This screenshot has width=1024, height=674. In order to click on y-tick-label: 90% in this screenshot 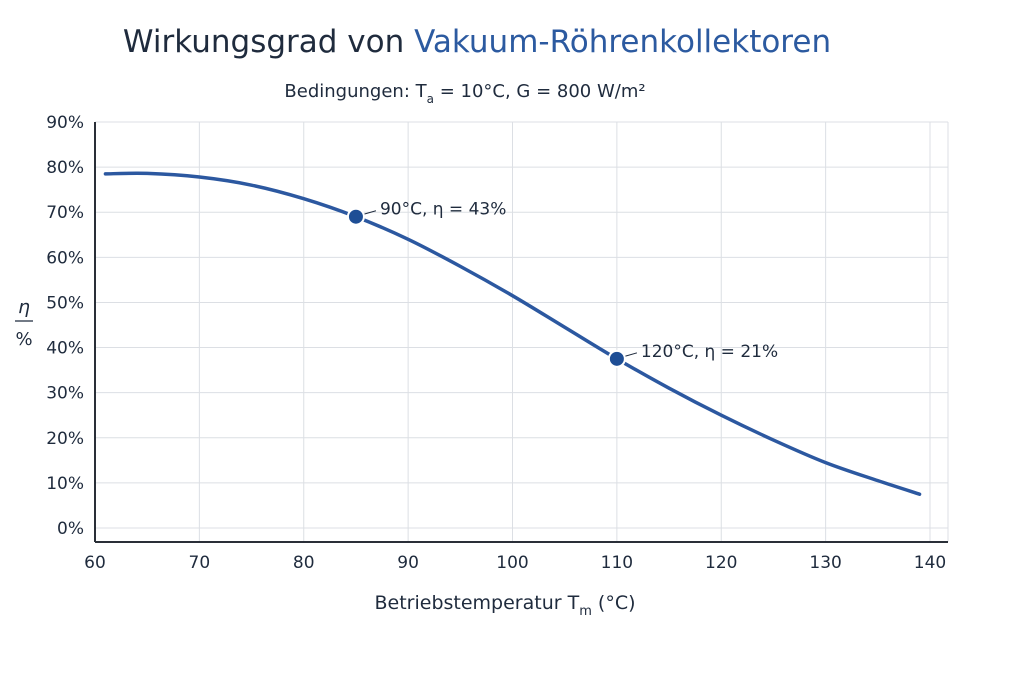, I will do `click(65, 123)`.